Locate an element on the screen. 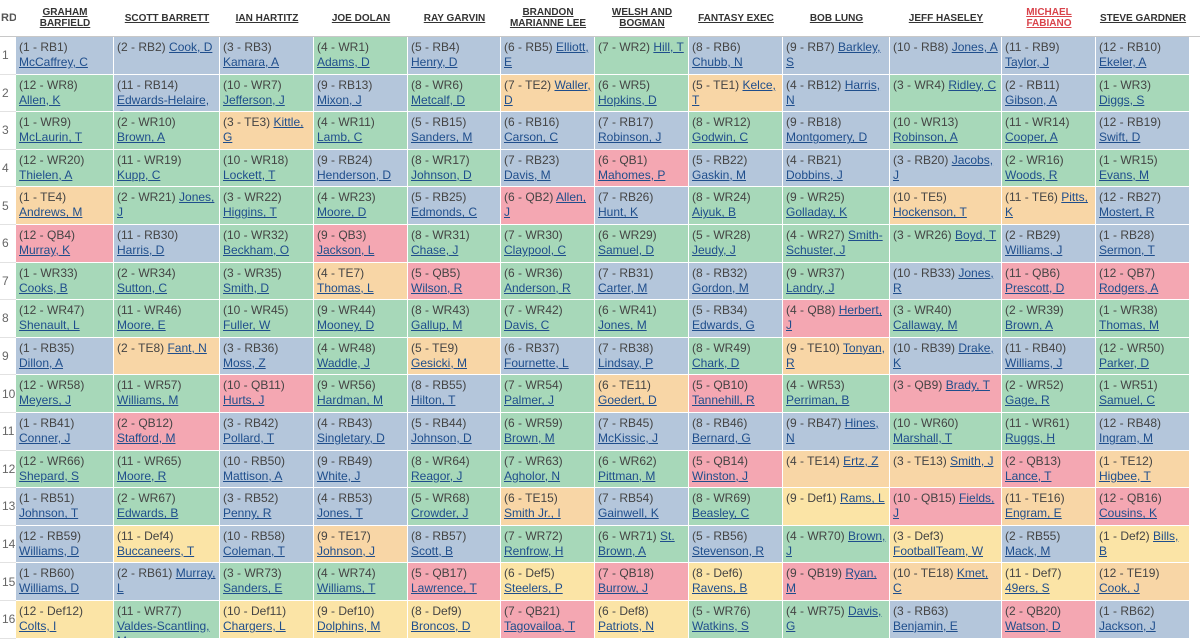 Image resolution: width=1200 pixels, height=639 pixels. player-link: Crowder, J is located at coordinates (440, 513).